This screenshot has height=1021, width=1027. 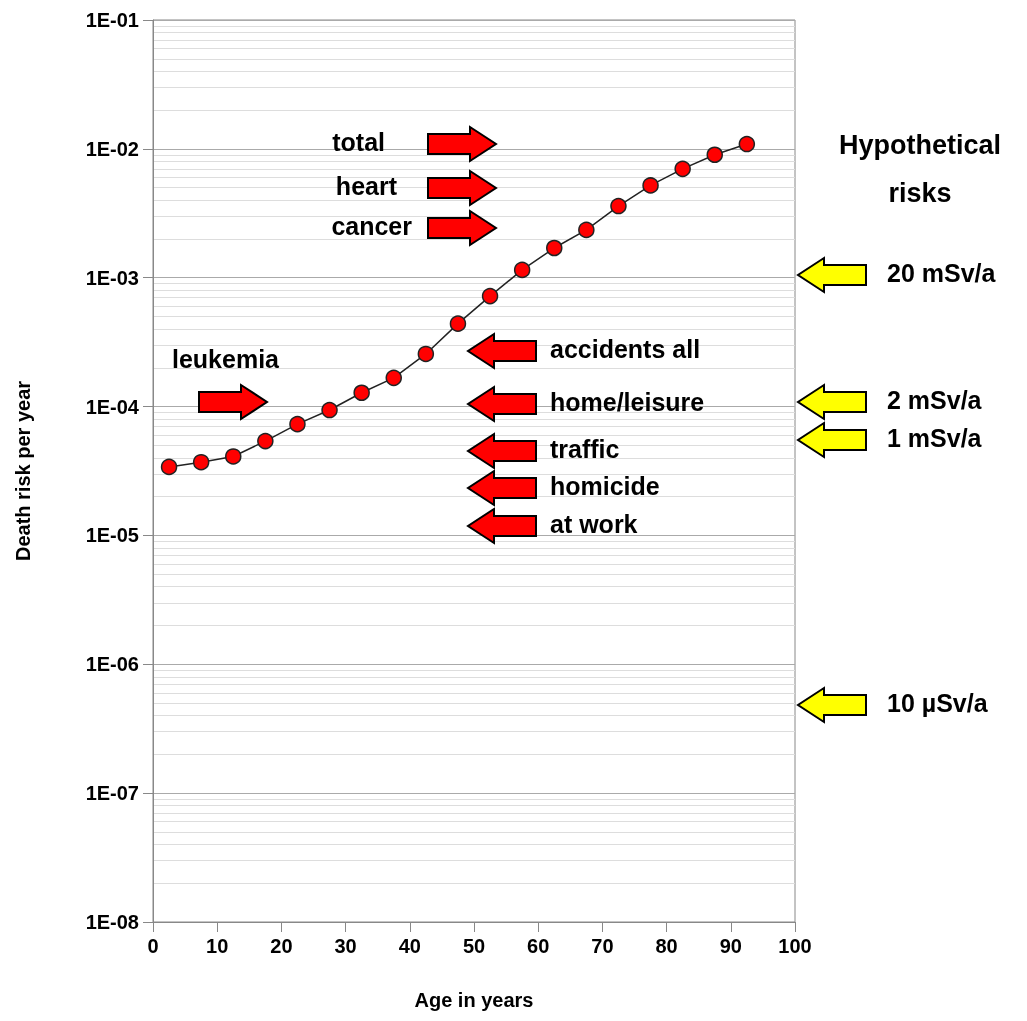 What do you see at coordinates (112, 922) in the screenshot?
I see `y-tick-label: 1E-08` at bounding box center [112, 922].